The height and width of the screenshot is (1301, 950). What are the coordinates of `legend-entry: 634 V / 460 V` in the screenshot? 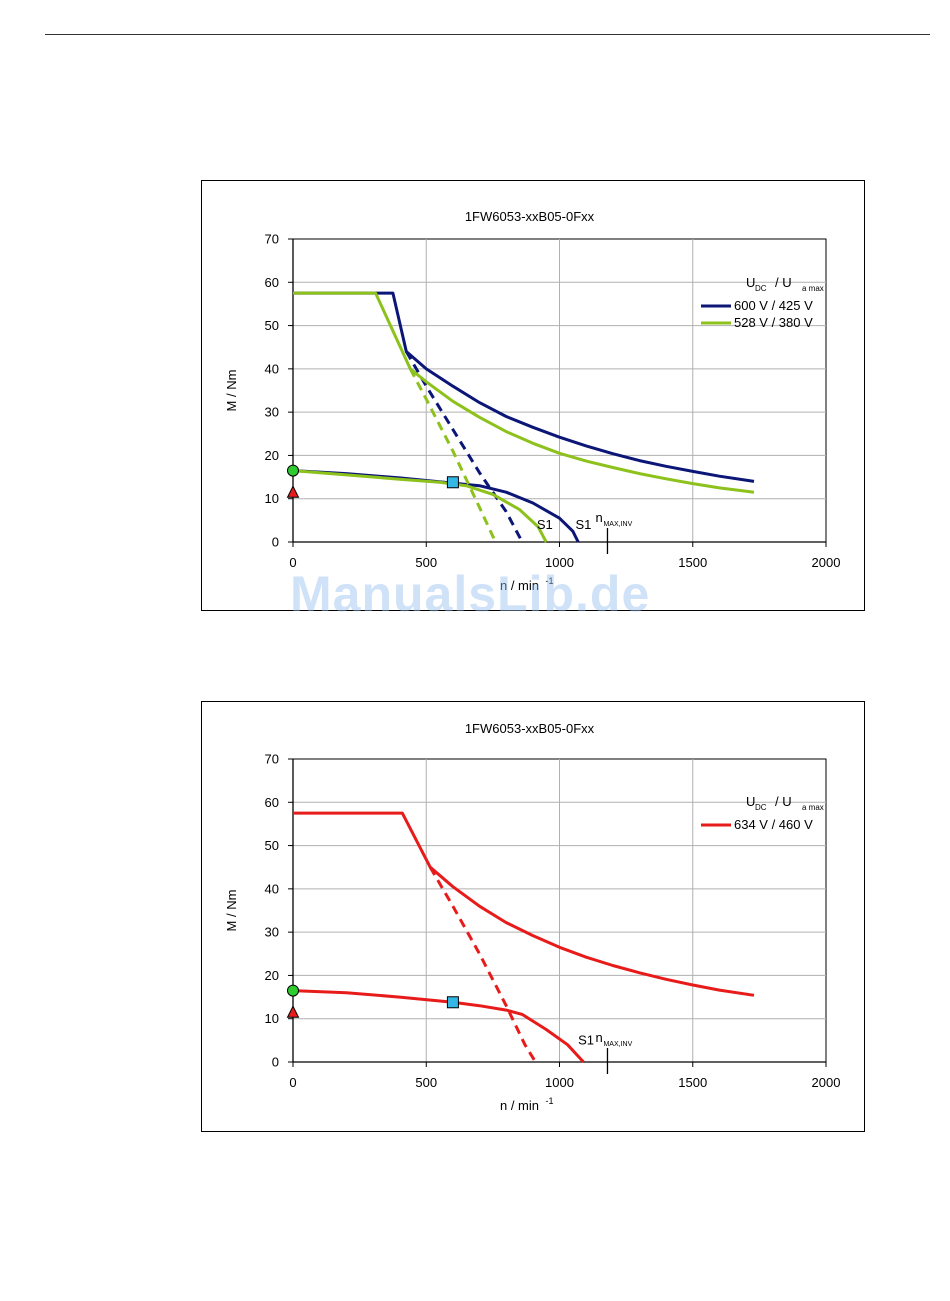 It's located at (773, 824).